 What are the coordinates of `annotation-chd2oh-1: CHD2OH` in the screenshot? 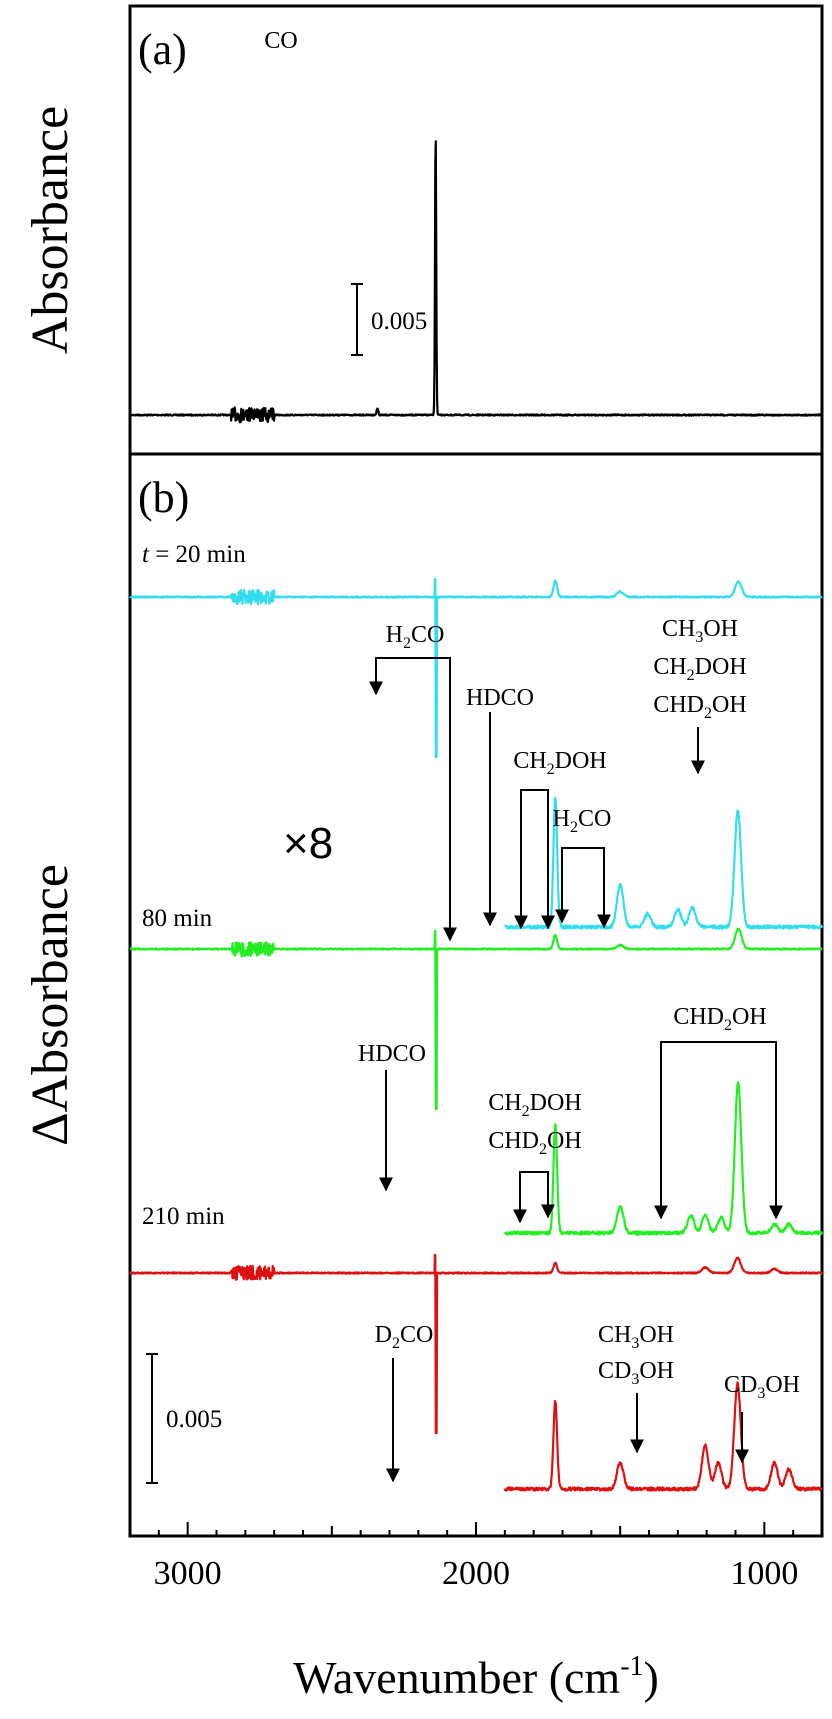 It's located at (699, 707).